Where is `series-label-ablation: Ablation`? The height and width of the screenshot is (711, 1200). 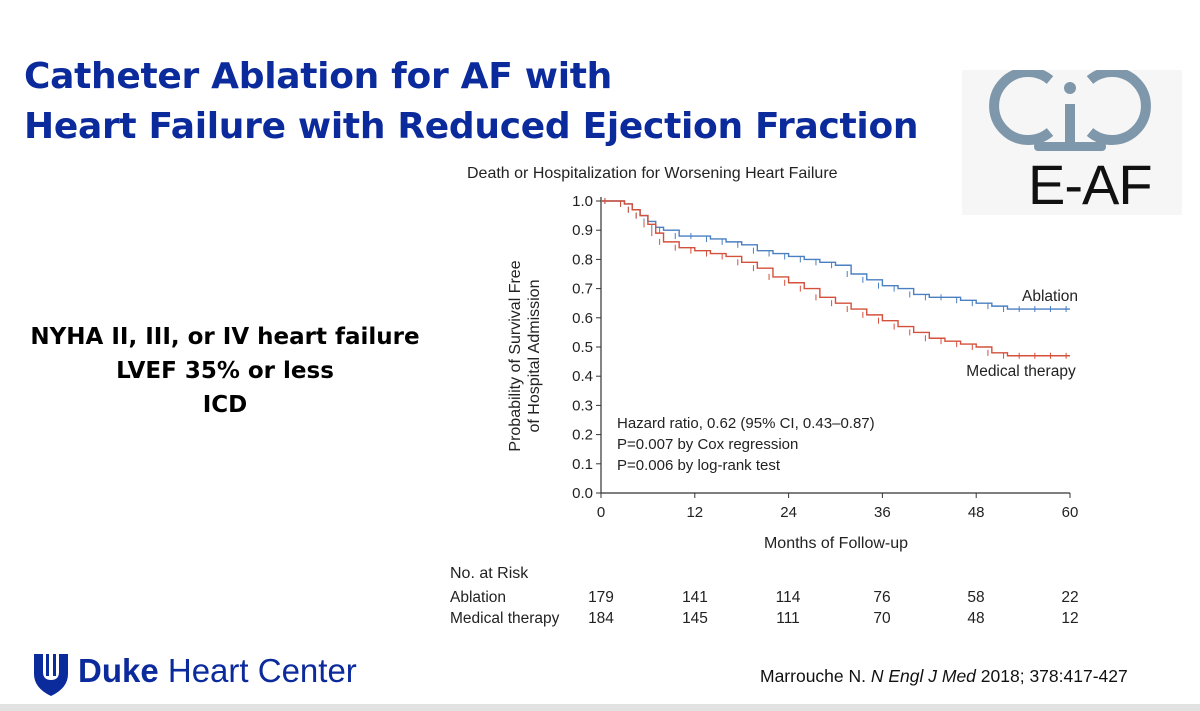 series-label-ablation: Ablation is located at coordinates (1050, 296).